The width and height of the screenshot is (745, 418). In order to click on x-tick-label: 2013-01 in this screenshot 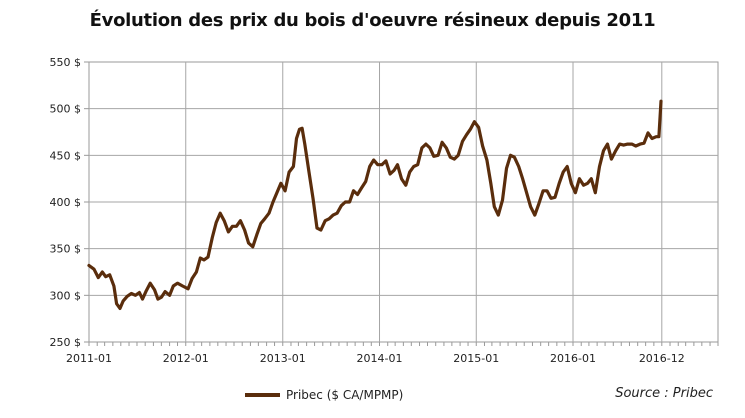, I will do `click(283, 358)`.